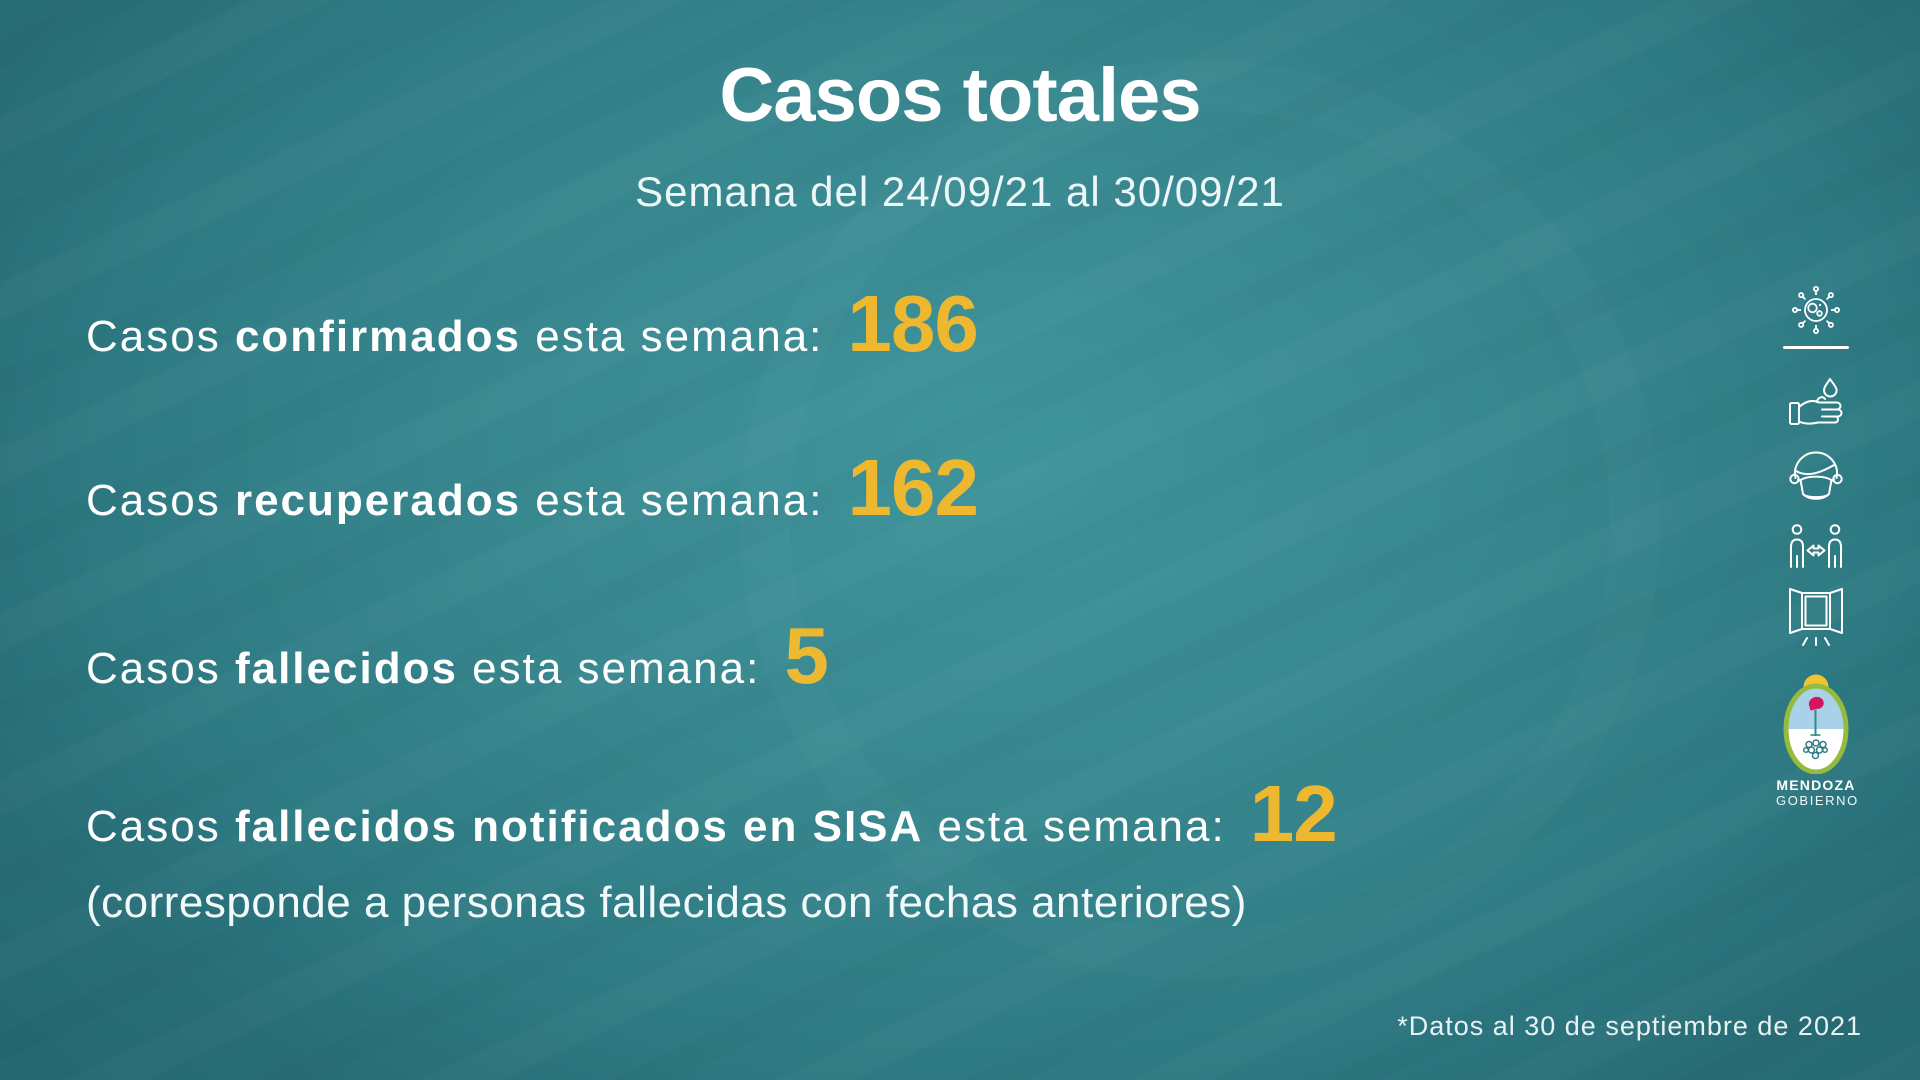  I want to click on stat-value-deceased: 5, so click(806, 655).